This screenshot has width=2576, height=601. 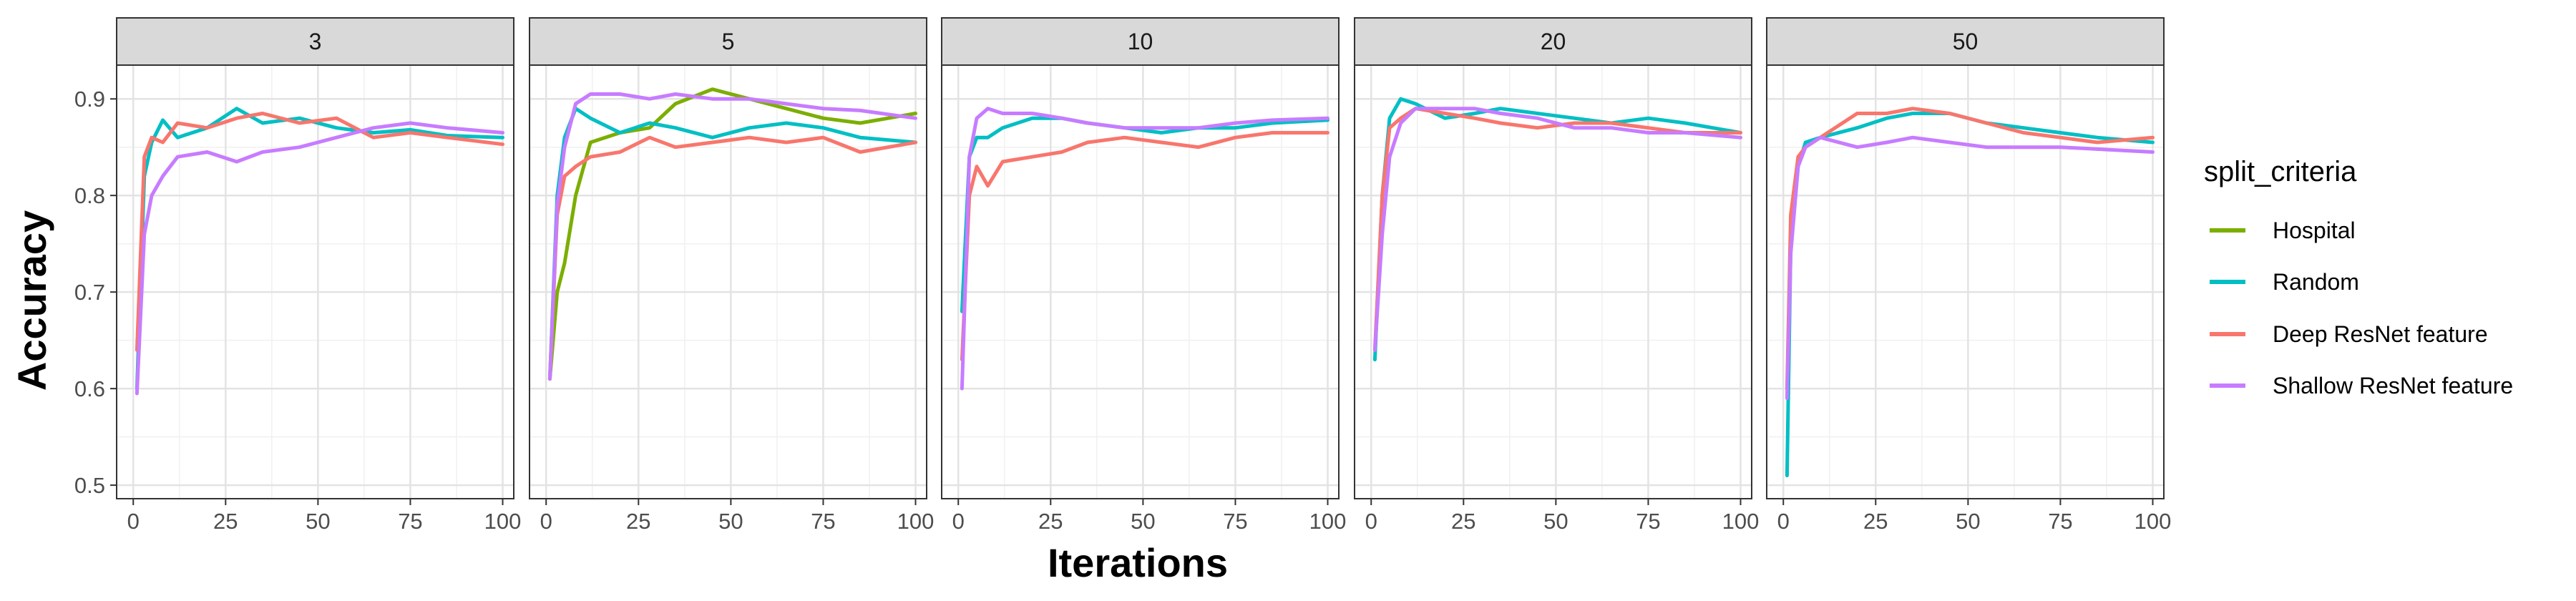 I want to click on series-line-random, so click(x=732, y=244).